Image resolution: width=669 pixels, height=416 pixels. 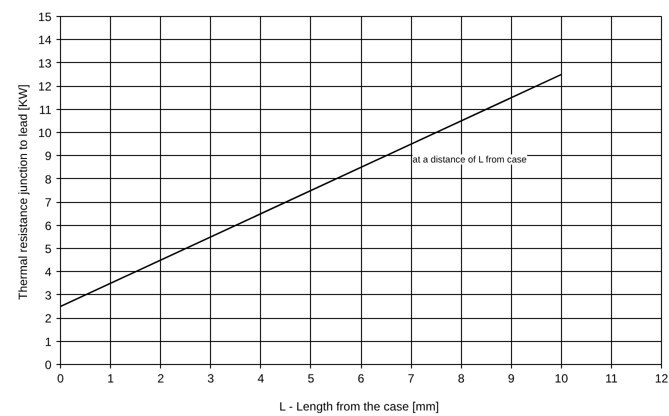 What do you see at coordinates (48, 203) in the screenshot?
I see `y-tick-label: 7` at bounding box center [48, 203].